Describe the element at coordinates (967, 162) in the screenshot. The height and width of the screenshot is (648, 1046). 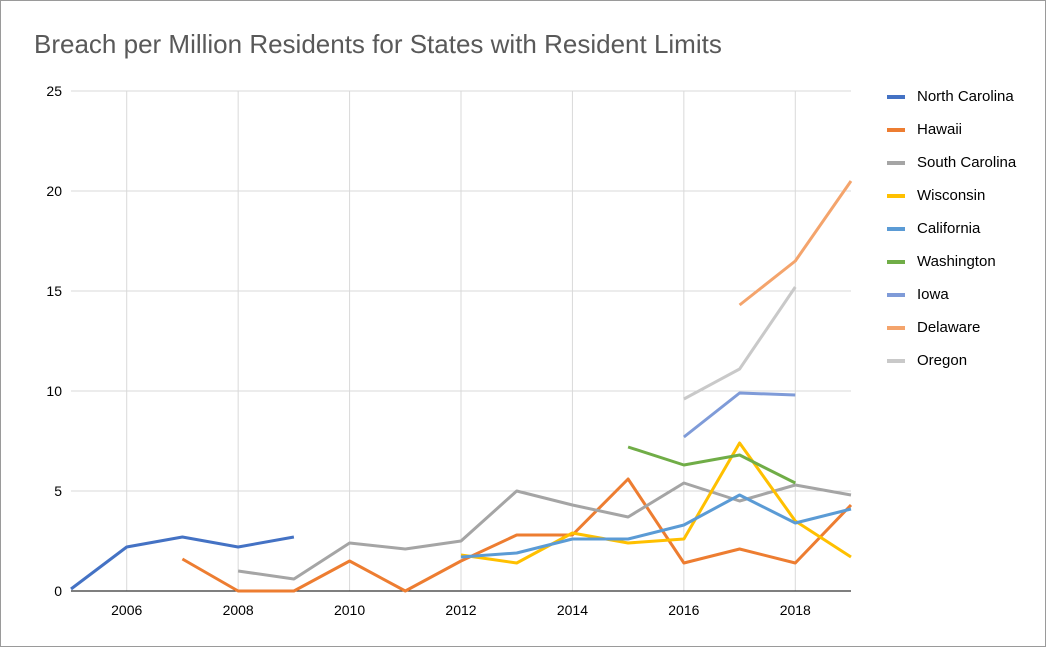
I see `legend-label: South Carolina` at that location.